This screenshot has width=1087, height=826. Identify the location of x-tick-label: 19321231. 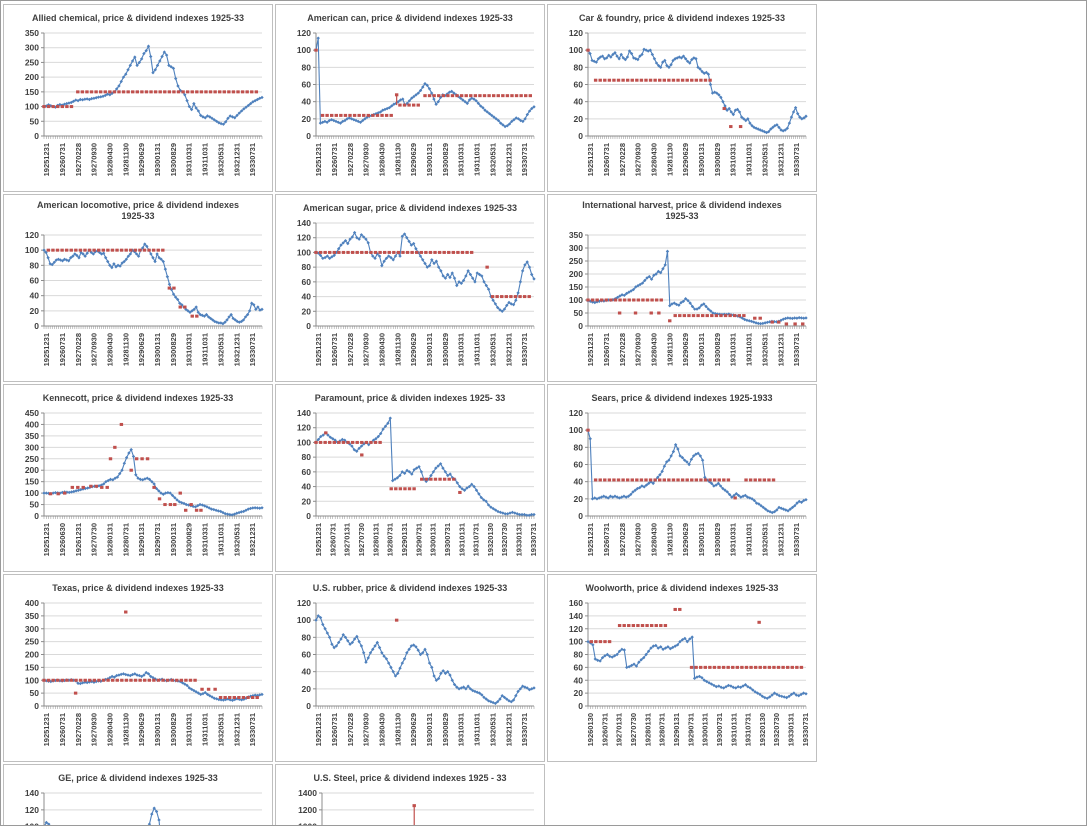
(780, 539).